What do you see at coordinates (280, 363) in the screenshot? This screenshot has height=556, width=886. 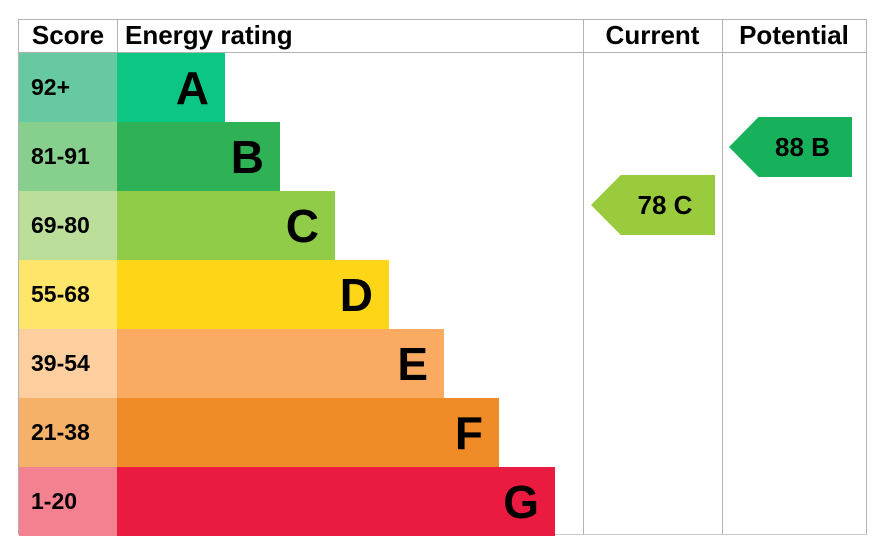 I see `rating-bar-e: E` at bounding box center [280, 363].